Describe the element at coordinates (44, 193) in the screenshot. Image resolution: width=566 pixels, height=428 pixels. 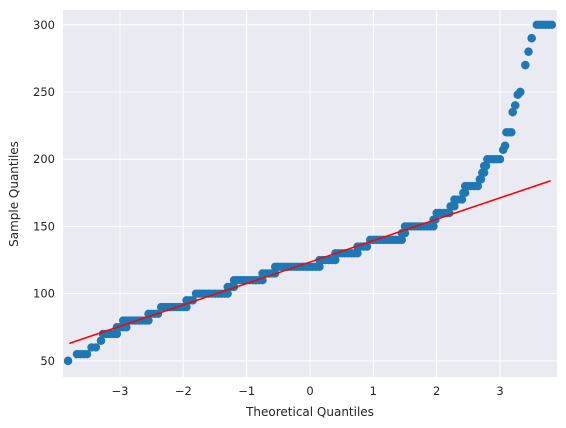
I see `y-tick-labels: 50 100 150 200 250 300` at that location.